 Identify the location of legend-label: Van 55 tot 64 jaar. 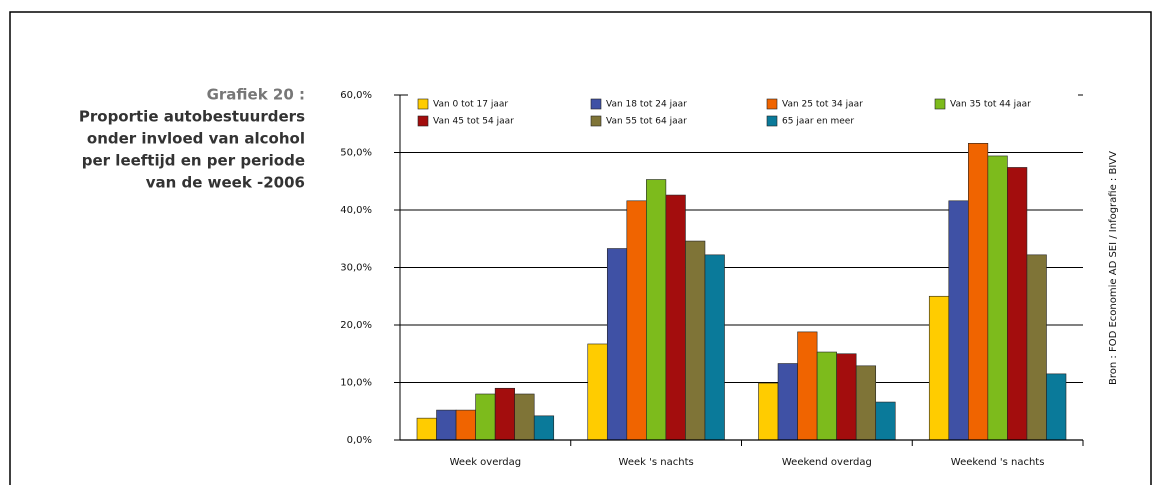
(646, 122).